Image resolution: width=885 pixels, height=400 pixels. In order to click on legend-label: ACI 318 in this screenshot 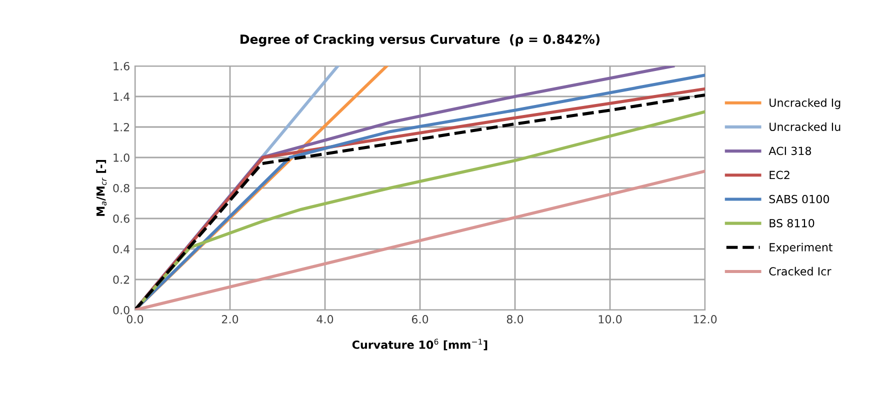, I will do `click(790, 151)`.